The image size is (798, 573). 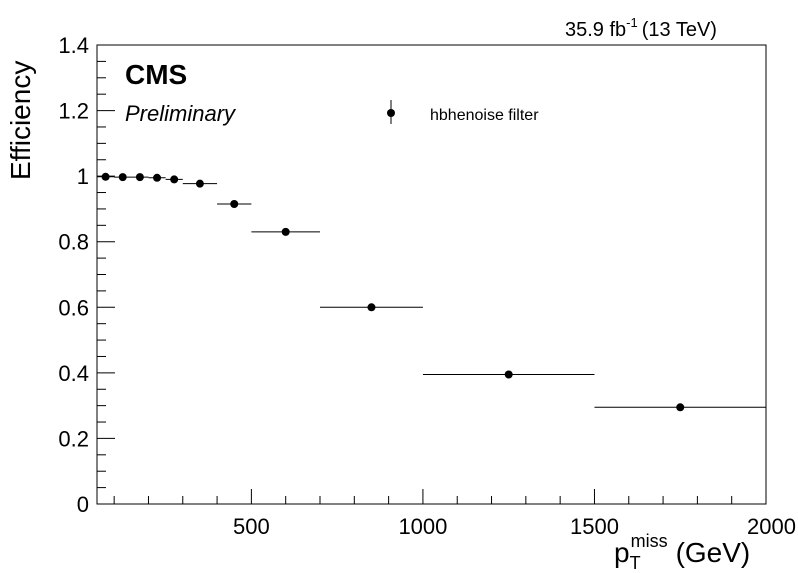 I want to click on legend: hbhenoise filter, so click(x=463, y=112).